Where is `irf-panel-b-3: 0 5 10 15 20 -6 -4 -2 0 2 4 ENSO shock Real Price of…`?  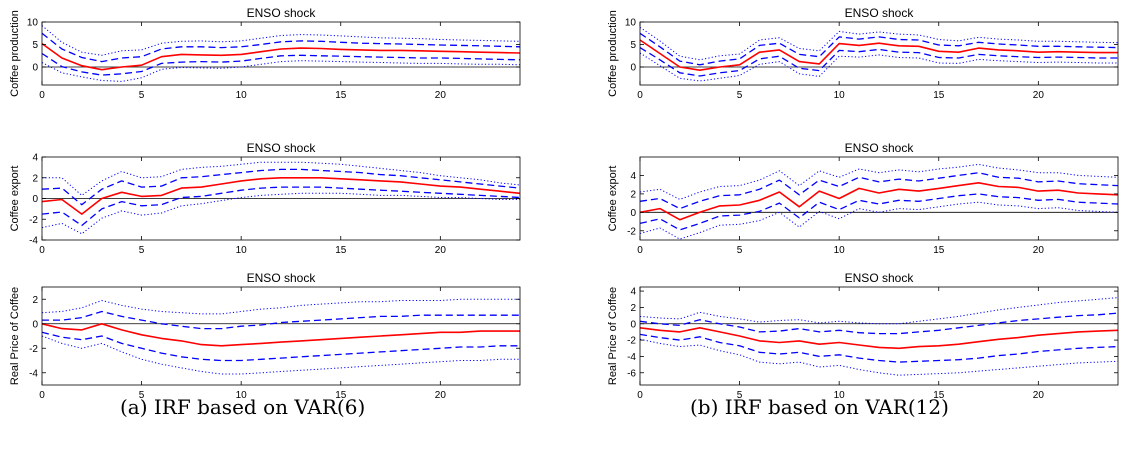 irf-panel-b-3: 0 5 10 15 20 -6 -4 -2 0 2 4 ENSO shock Real Price of… is located at coordinates (863, 336).